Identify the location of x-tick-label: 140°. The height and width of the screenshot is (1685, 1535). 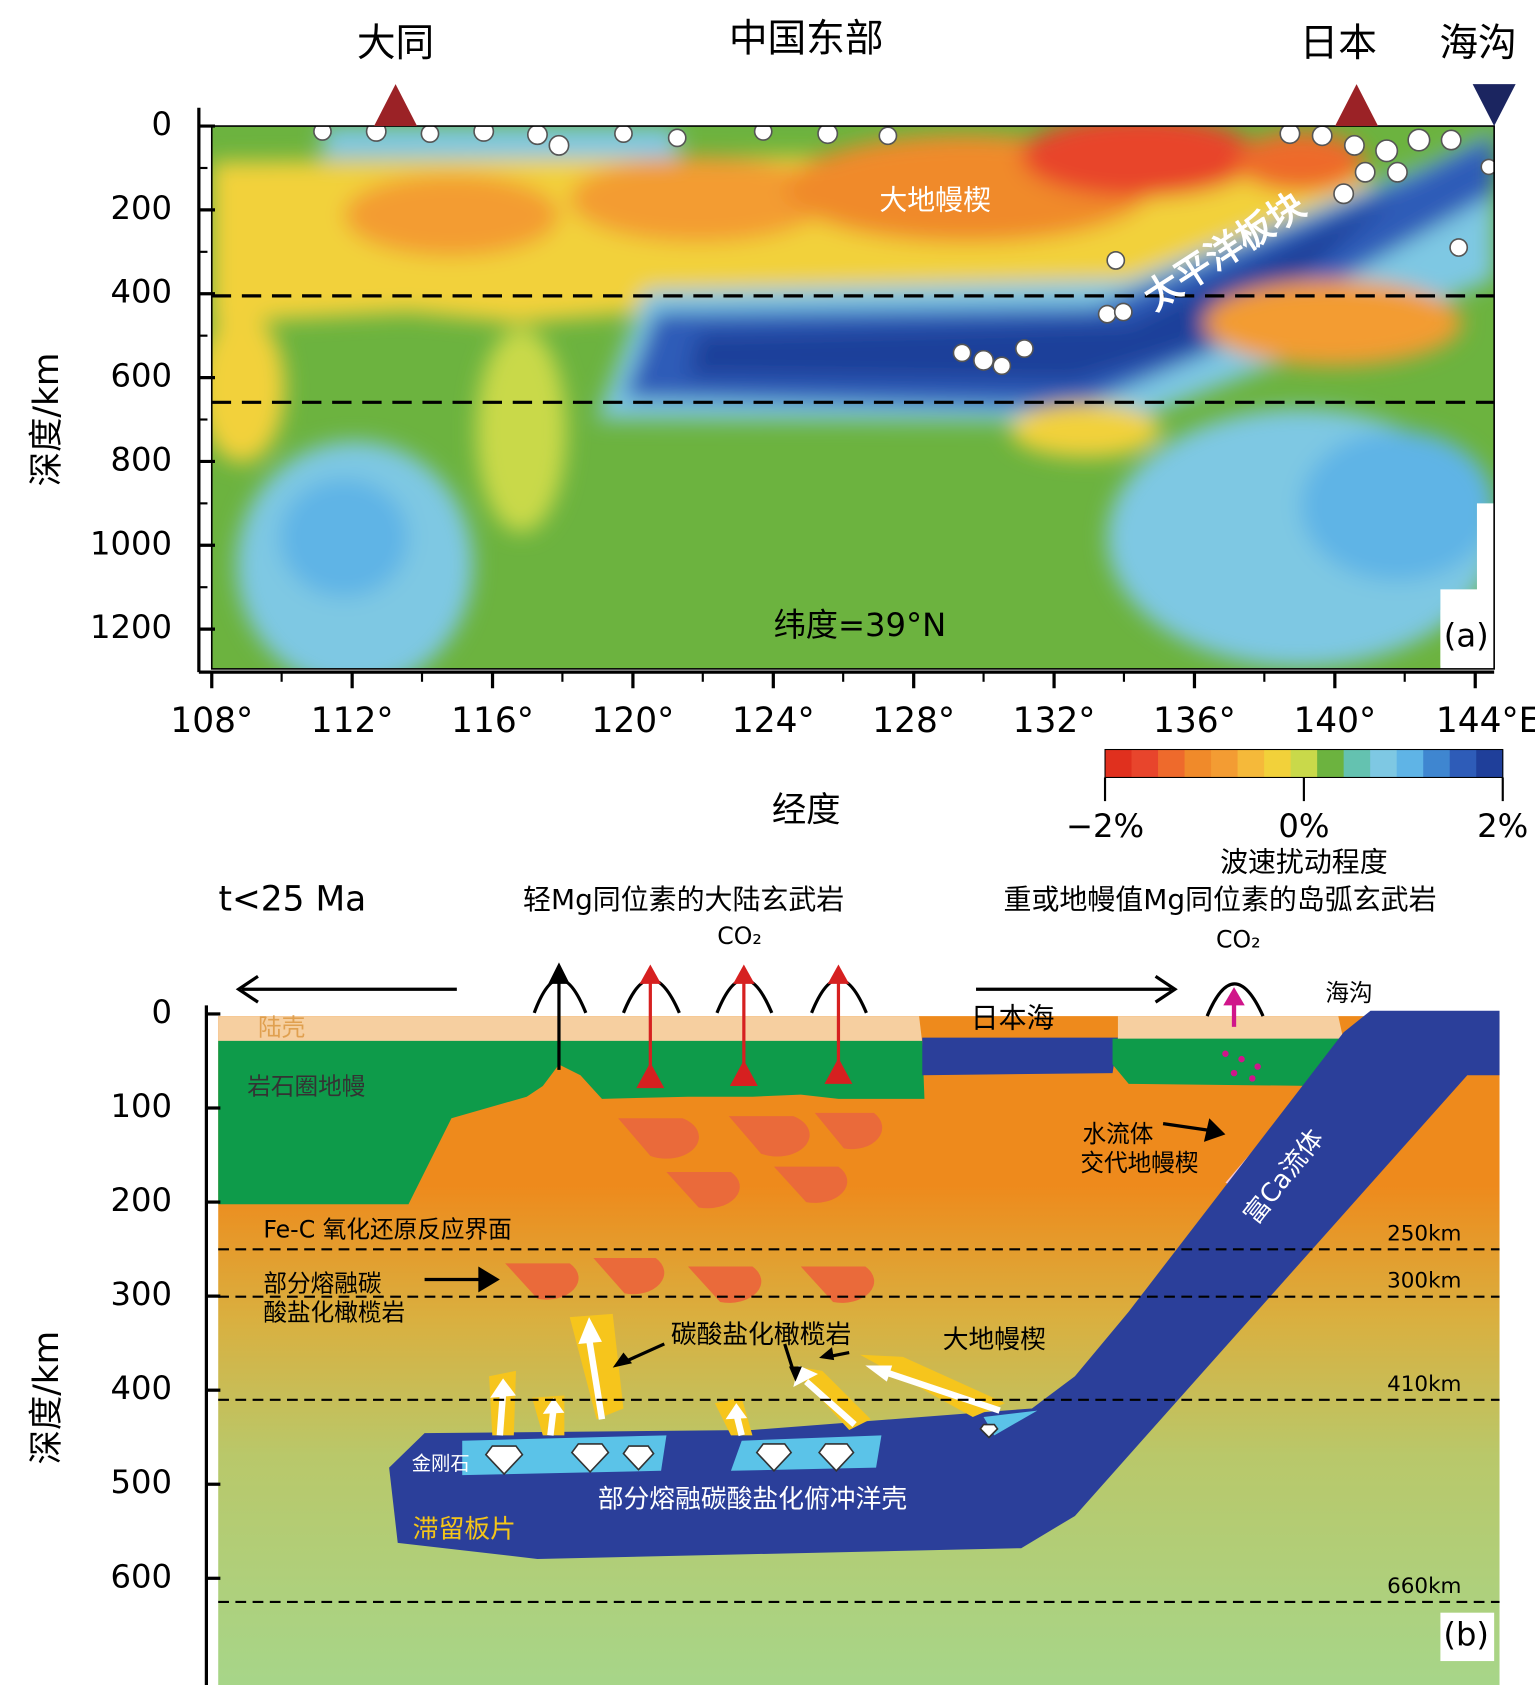
(1334, 721).